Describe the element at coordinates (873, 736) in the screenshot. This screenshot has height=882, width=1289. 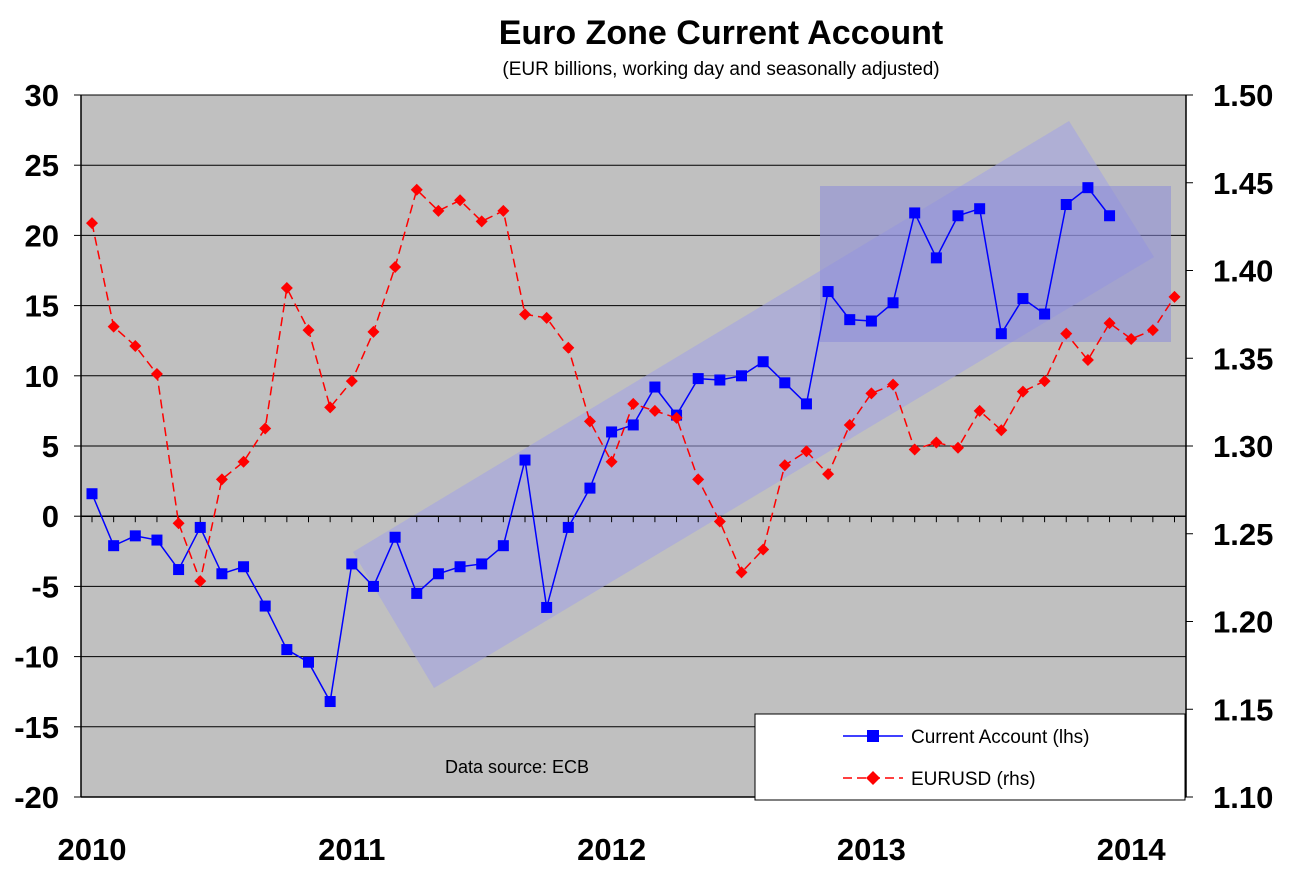
I see `legend-marker-current-account` at that location.